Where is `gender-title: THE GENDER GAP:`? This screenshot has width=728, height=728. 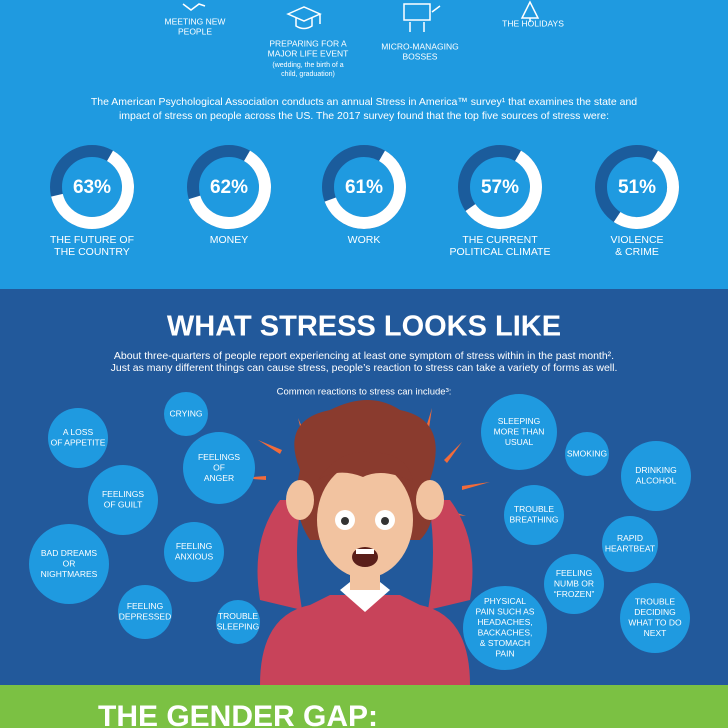 gender-title: THE GENDER GAP: is located at coordinates (238, 714).